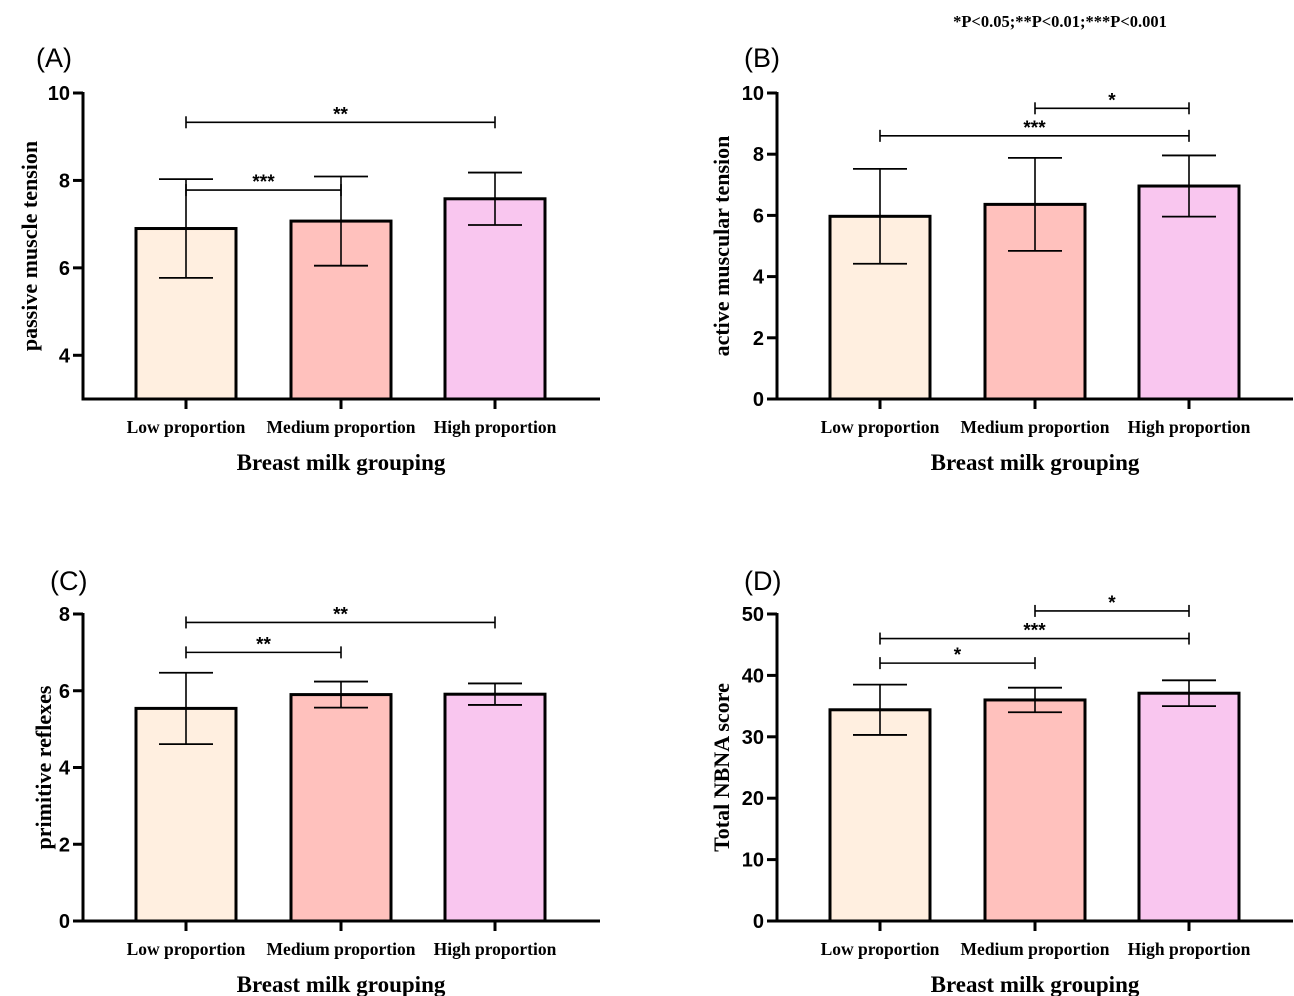 The height and width of the screenshot is (996, 1294). I want to click on panel-letter: (A), so click(54, 58).